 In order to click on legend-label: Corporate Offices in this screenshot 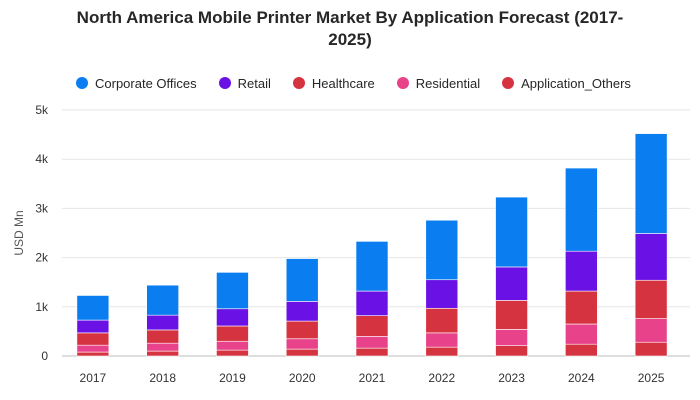, I will do `click(146, 83)`.